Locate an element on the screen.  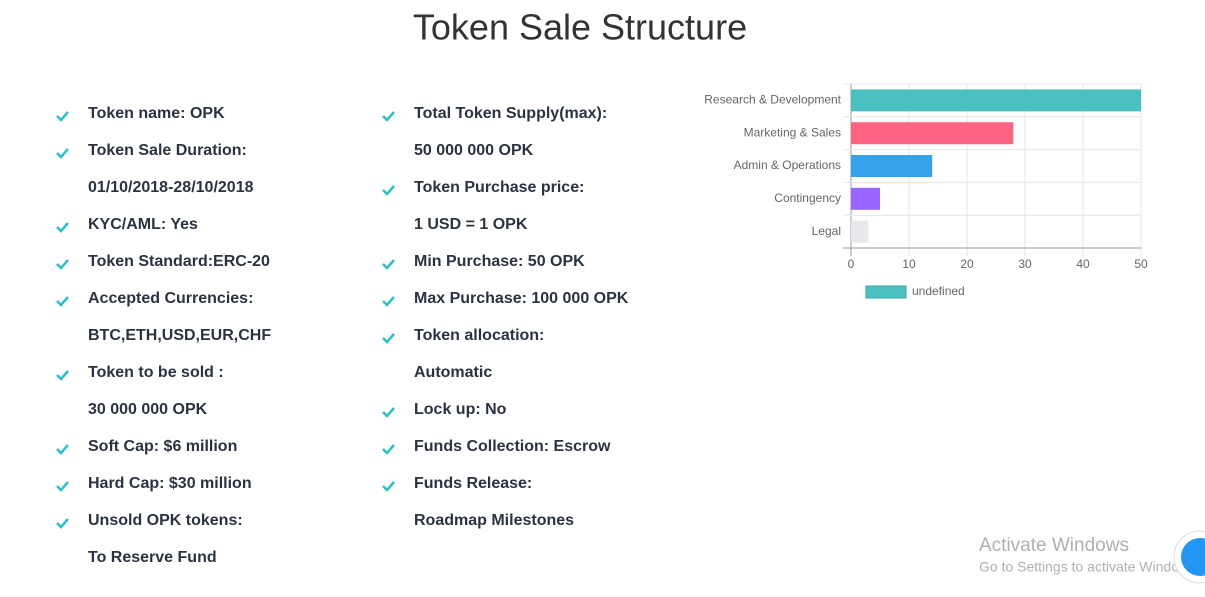
list-item-text: 1 USD = 1 OPK is located at coordinates (471, 224).